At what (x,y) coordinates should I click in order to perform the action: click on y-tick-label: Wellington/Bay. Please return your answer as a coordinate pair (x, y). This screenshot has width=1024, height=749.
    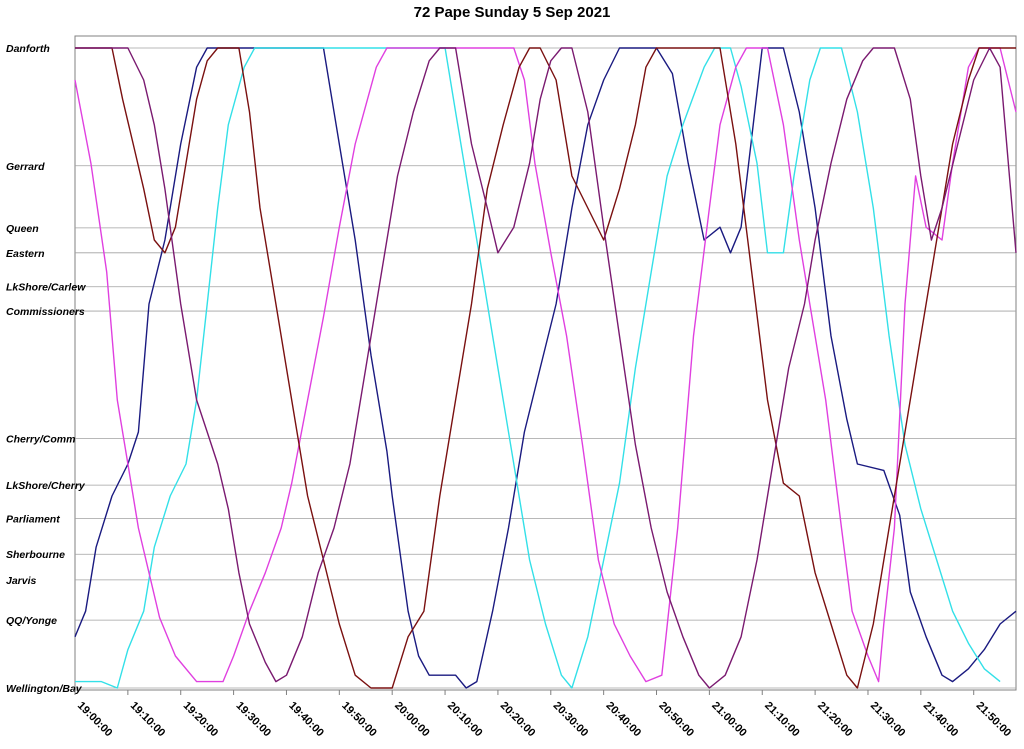
    Looking at the image, I should click on (44, 689).